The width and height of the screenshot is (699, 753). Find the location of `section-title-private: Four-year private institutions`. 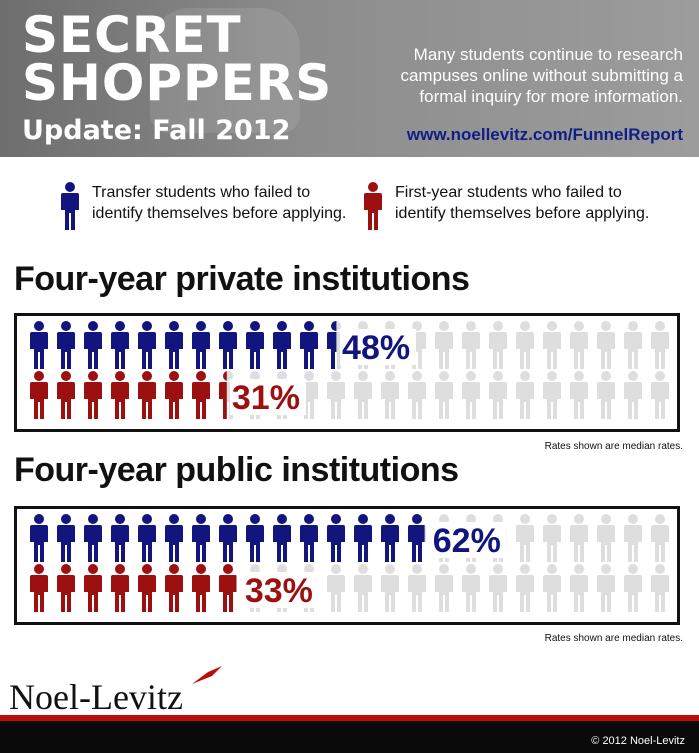

section-title-private: Four-year private institutions is located at coordinates (242, 279).